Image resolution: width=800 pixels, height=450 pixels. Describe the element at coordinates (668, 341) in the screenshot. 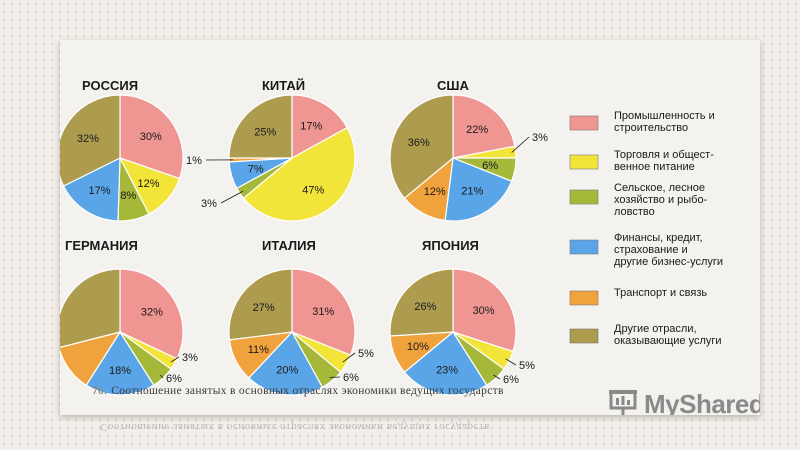

I see `legend-label: оказывающие услуги` at that location.